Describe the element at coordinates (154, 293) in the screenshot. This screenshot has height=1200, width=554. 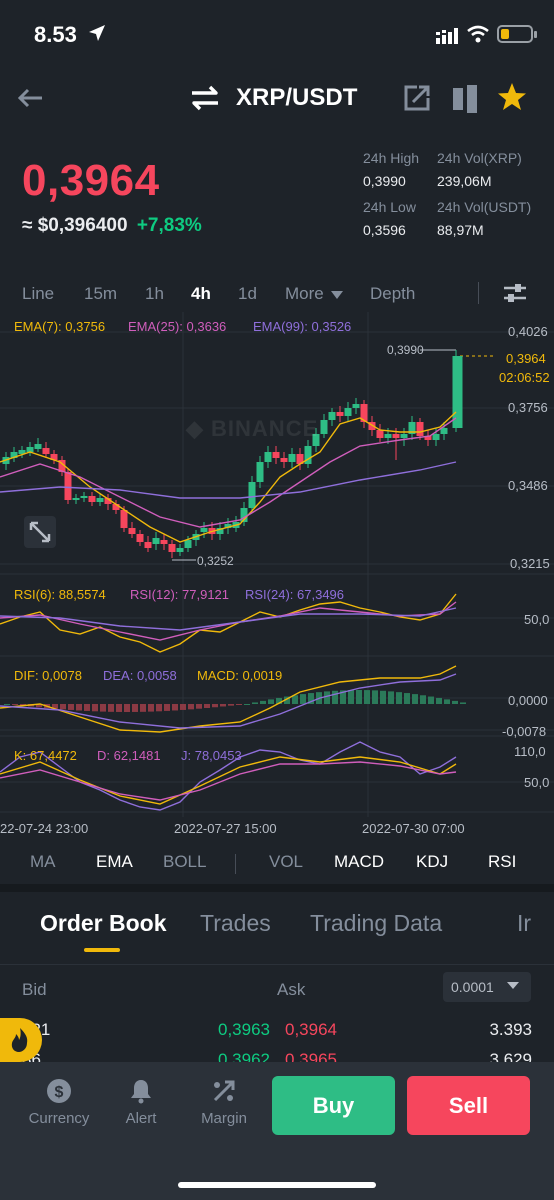
I see `interval-1h: 1h` at that location.